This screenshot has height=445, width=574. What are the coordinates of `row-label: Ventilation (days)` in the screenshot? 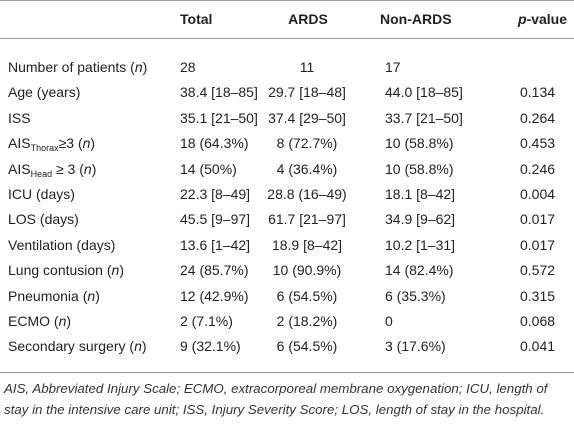 It's located at (61, 245).